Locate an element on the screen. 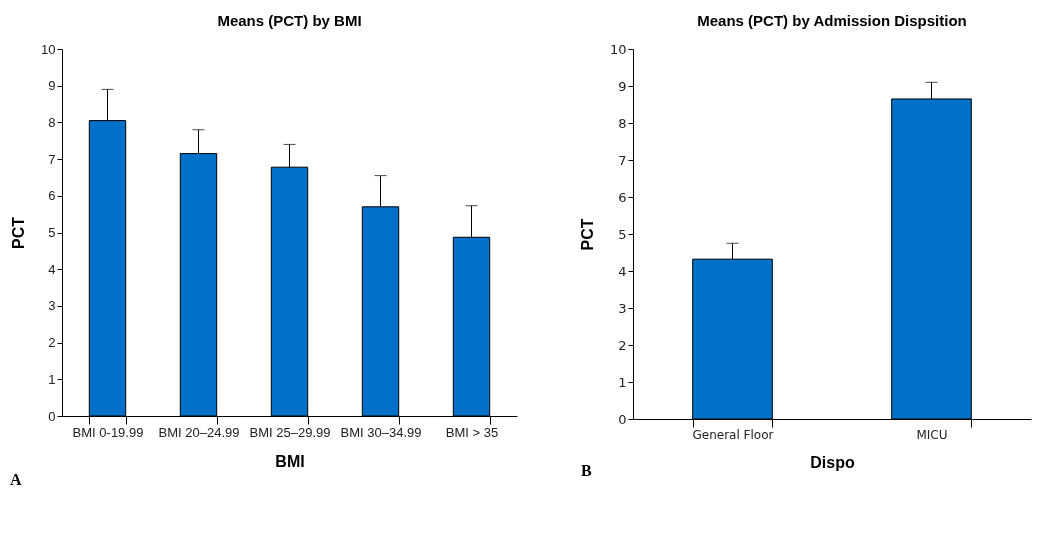 The image size is (1051, 541). x-axis-title: BMI is located at coordinates (290, 461).